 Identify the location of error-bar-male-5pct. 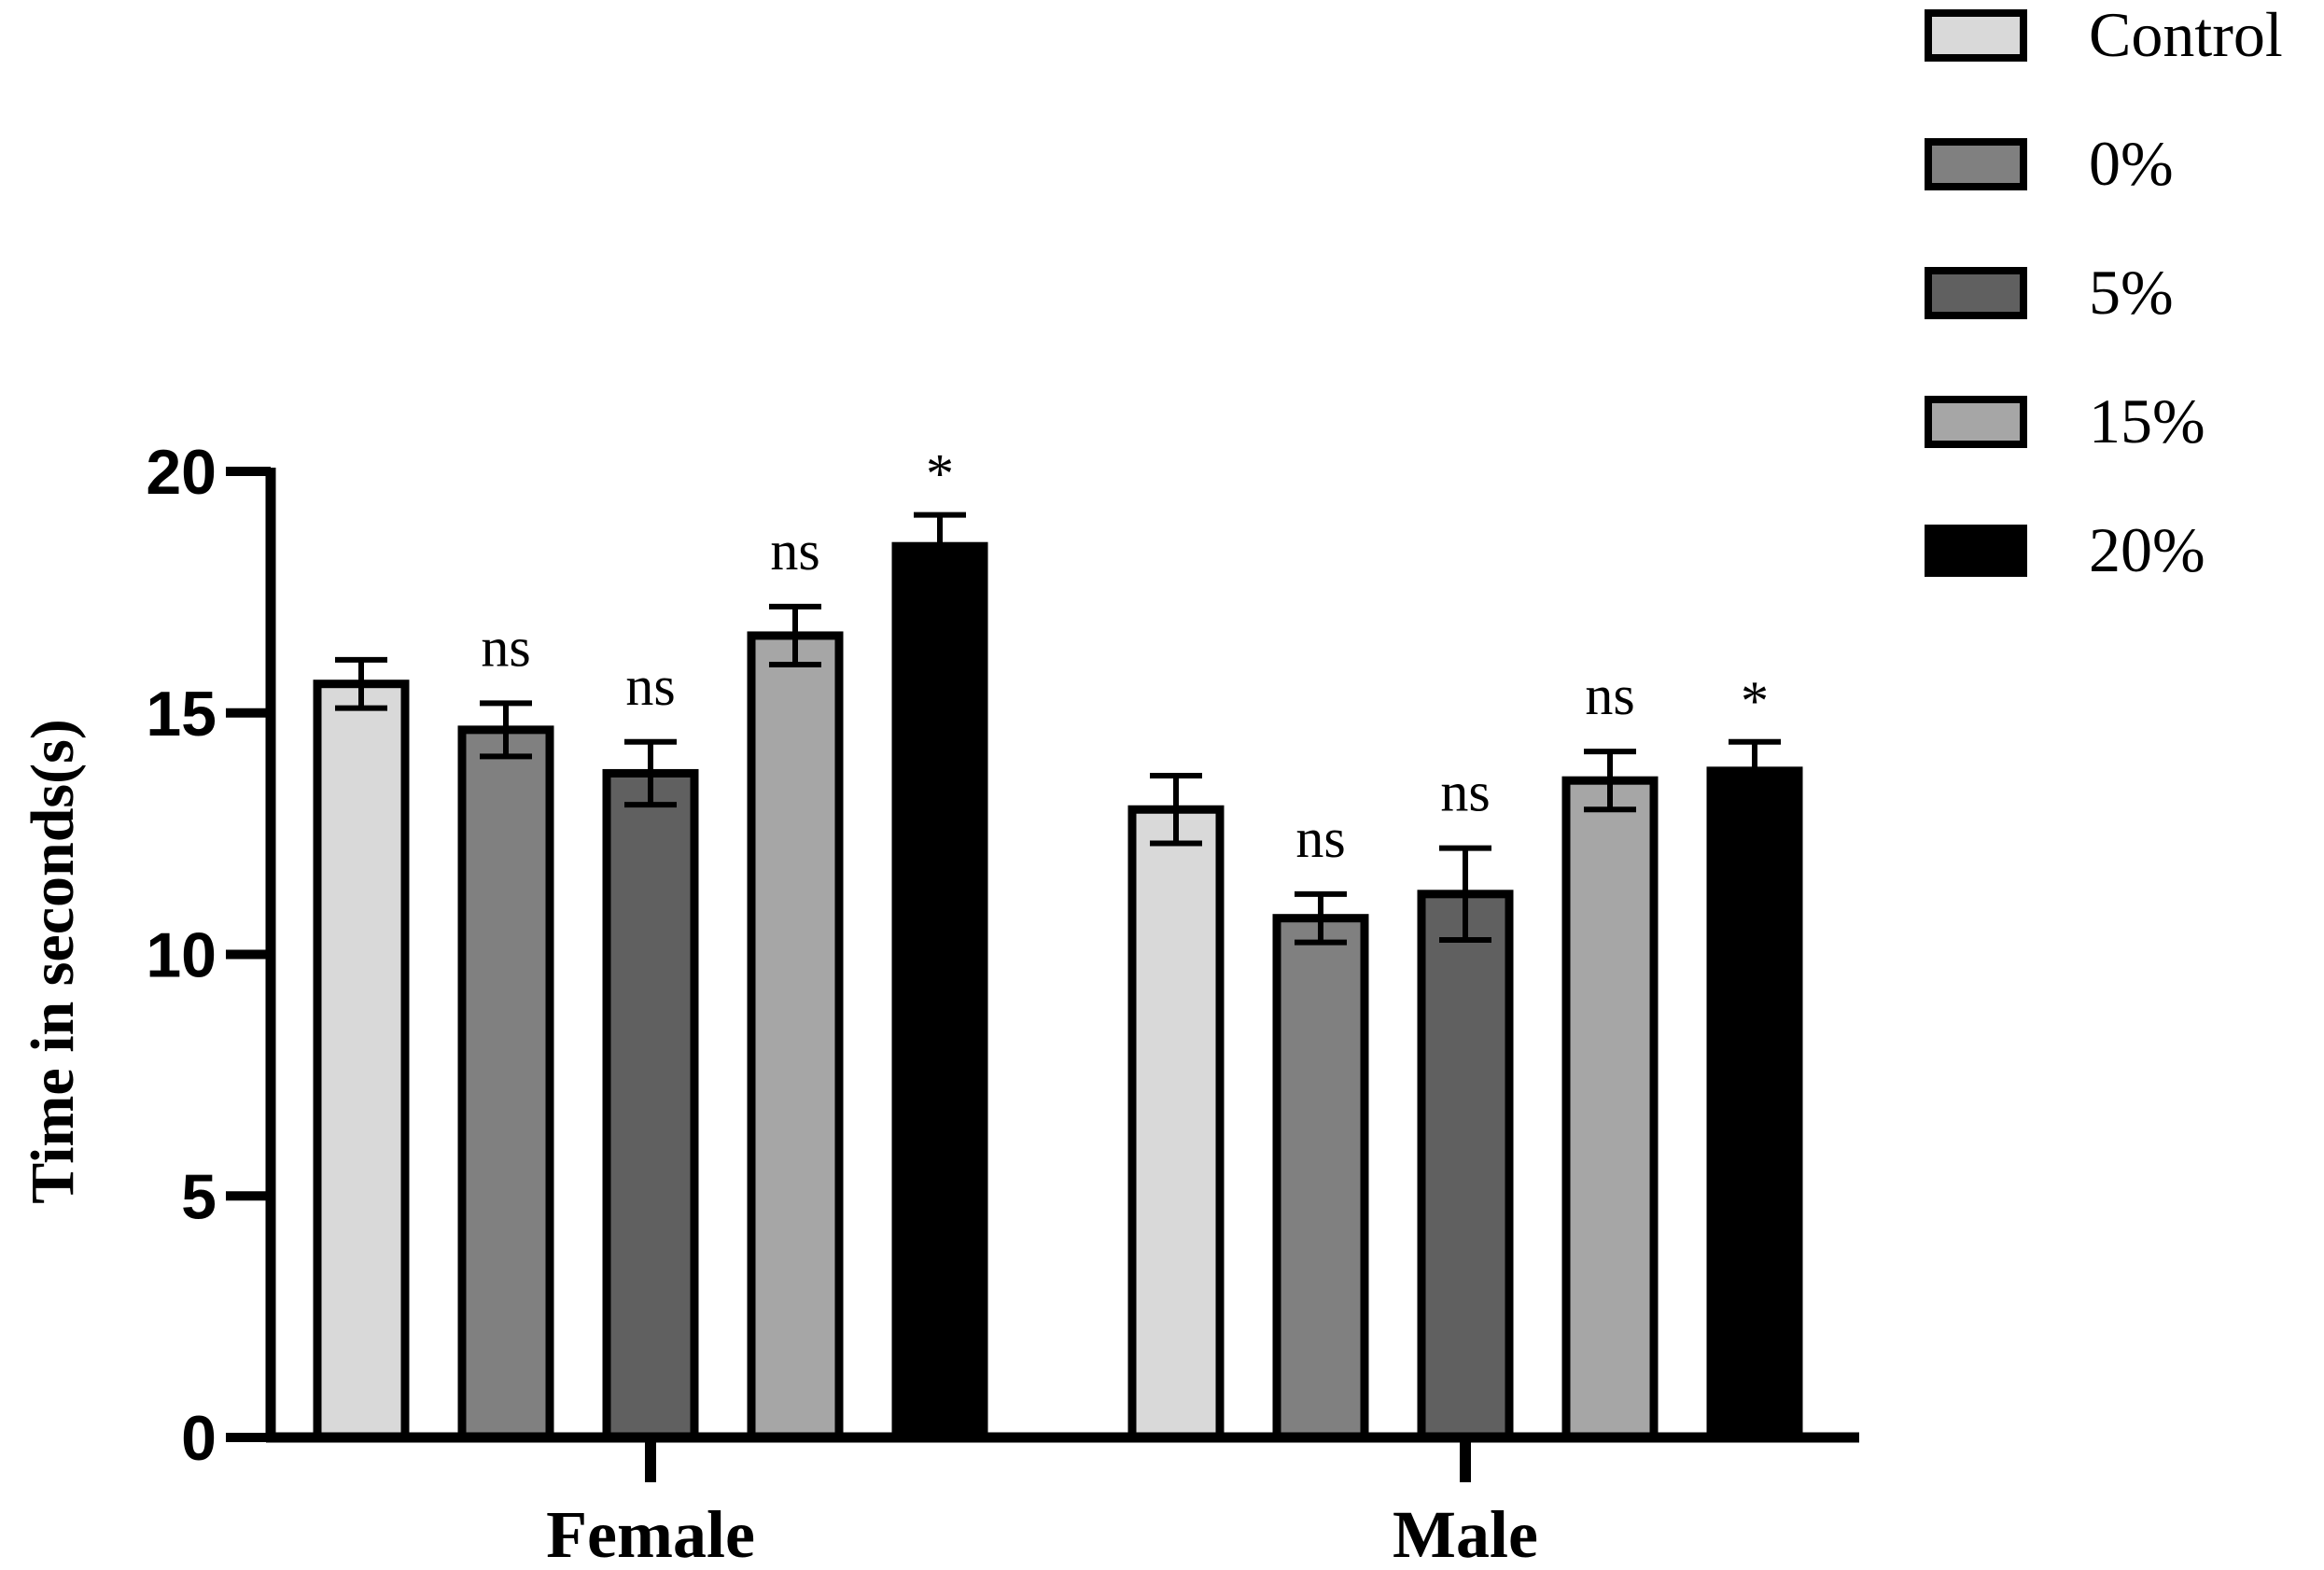
(1465, 894).